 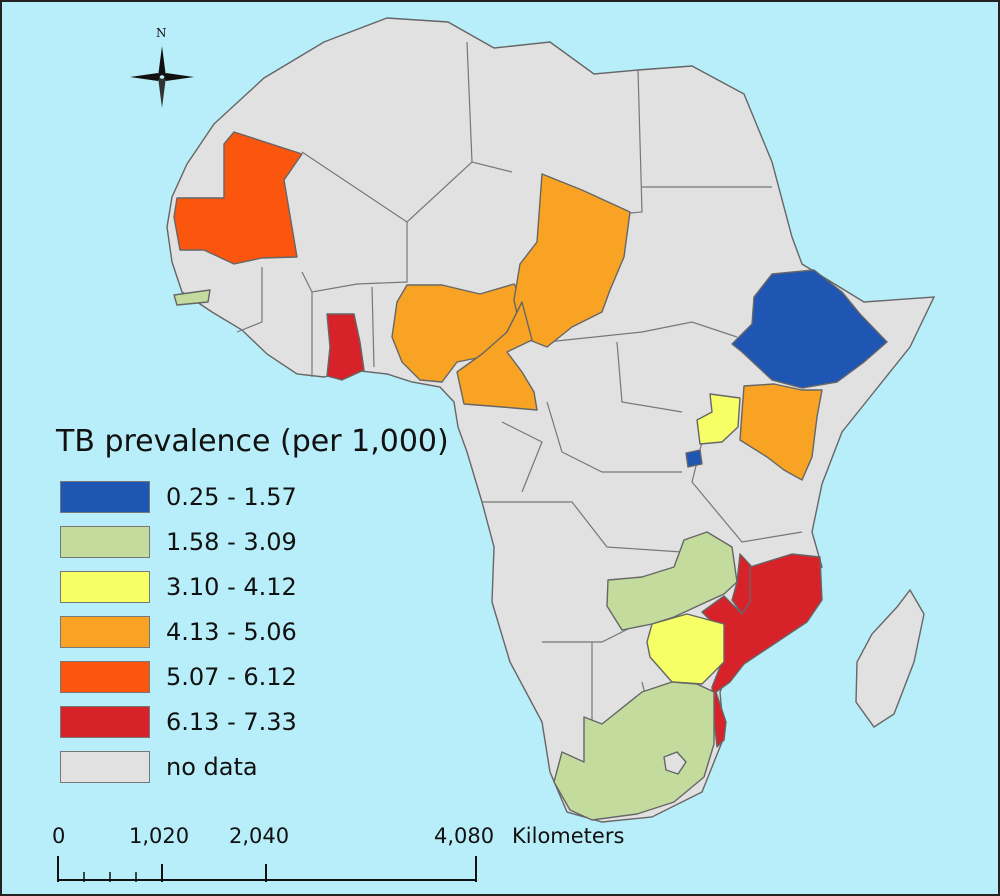 What do you see at coordinates (212, 767) in the screenshot?
I see `legend-label: no data` at bounding box center [212, 767].